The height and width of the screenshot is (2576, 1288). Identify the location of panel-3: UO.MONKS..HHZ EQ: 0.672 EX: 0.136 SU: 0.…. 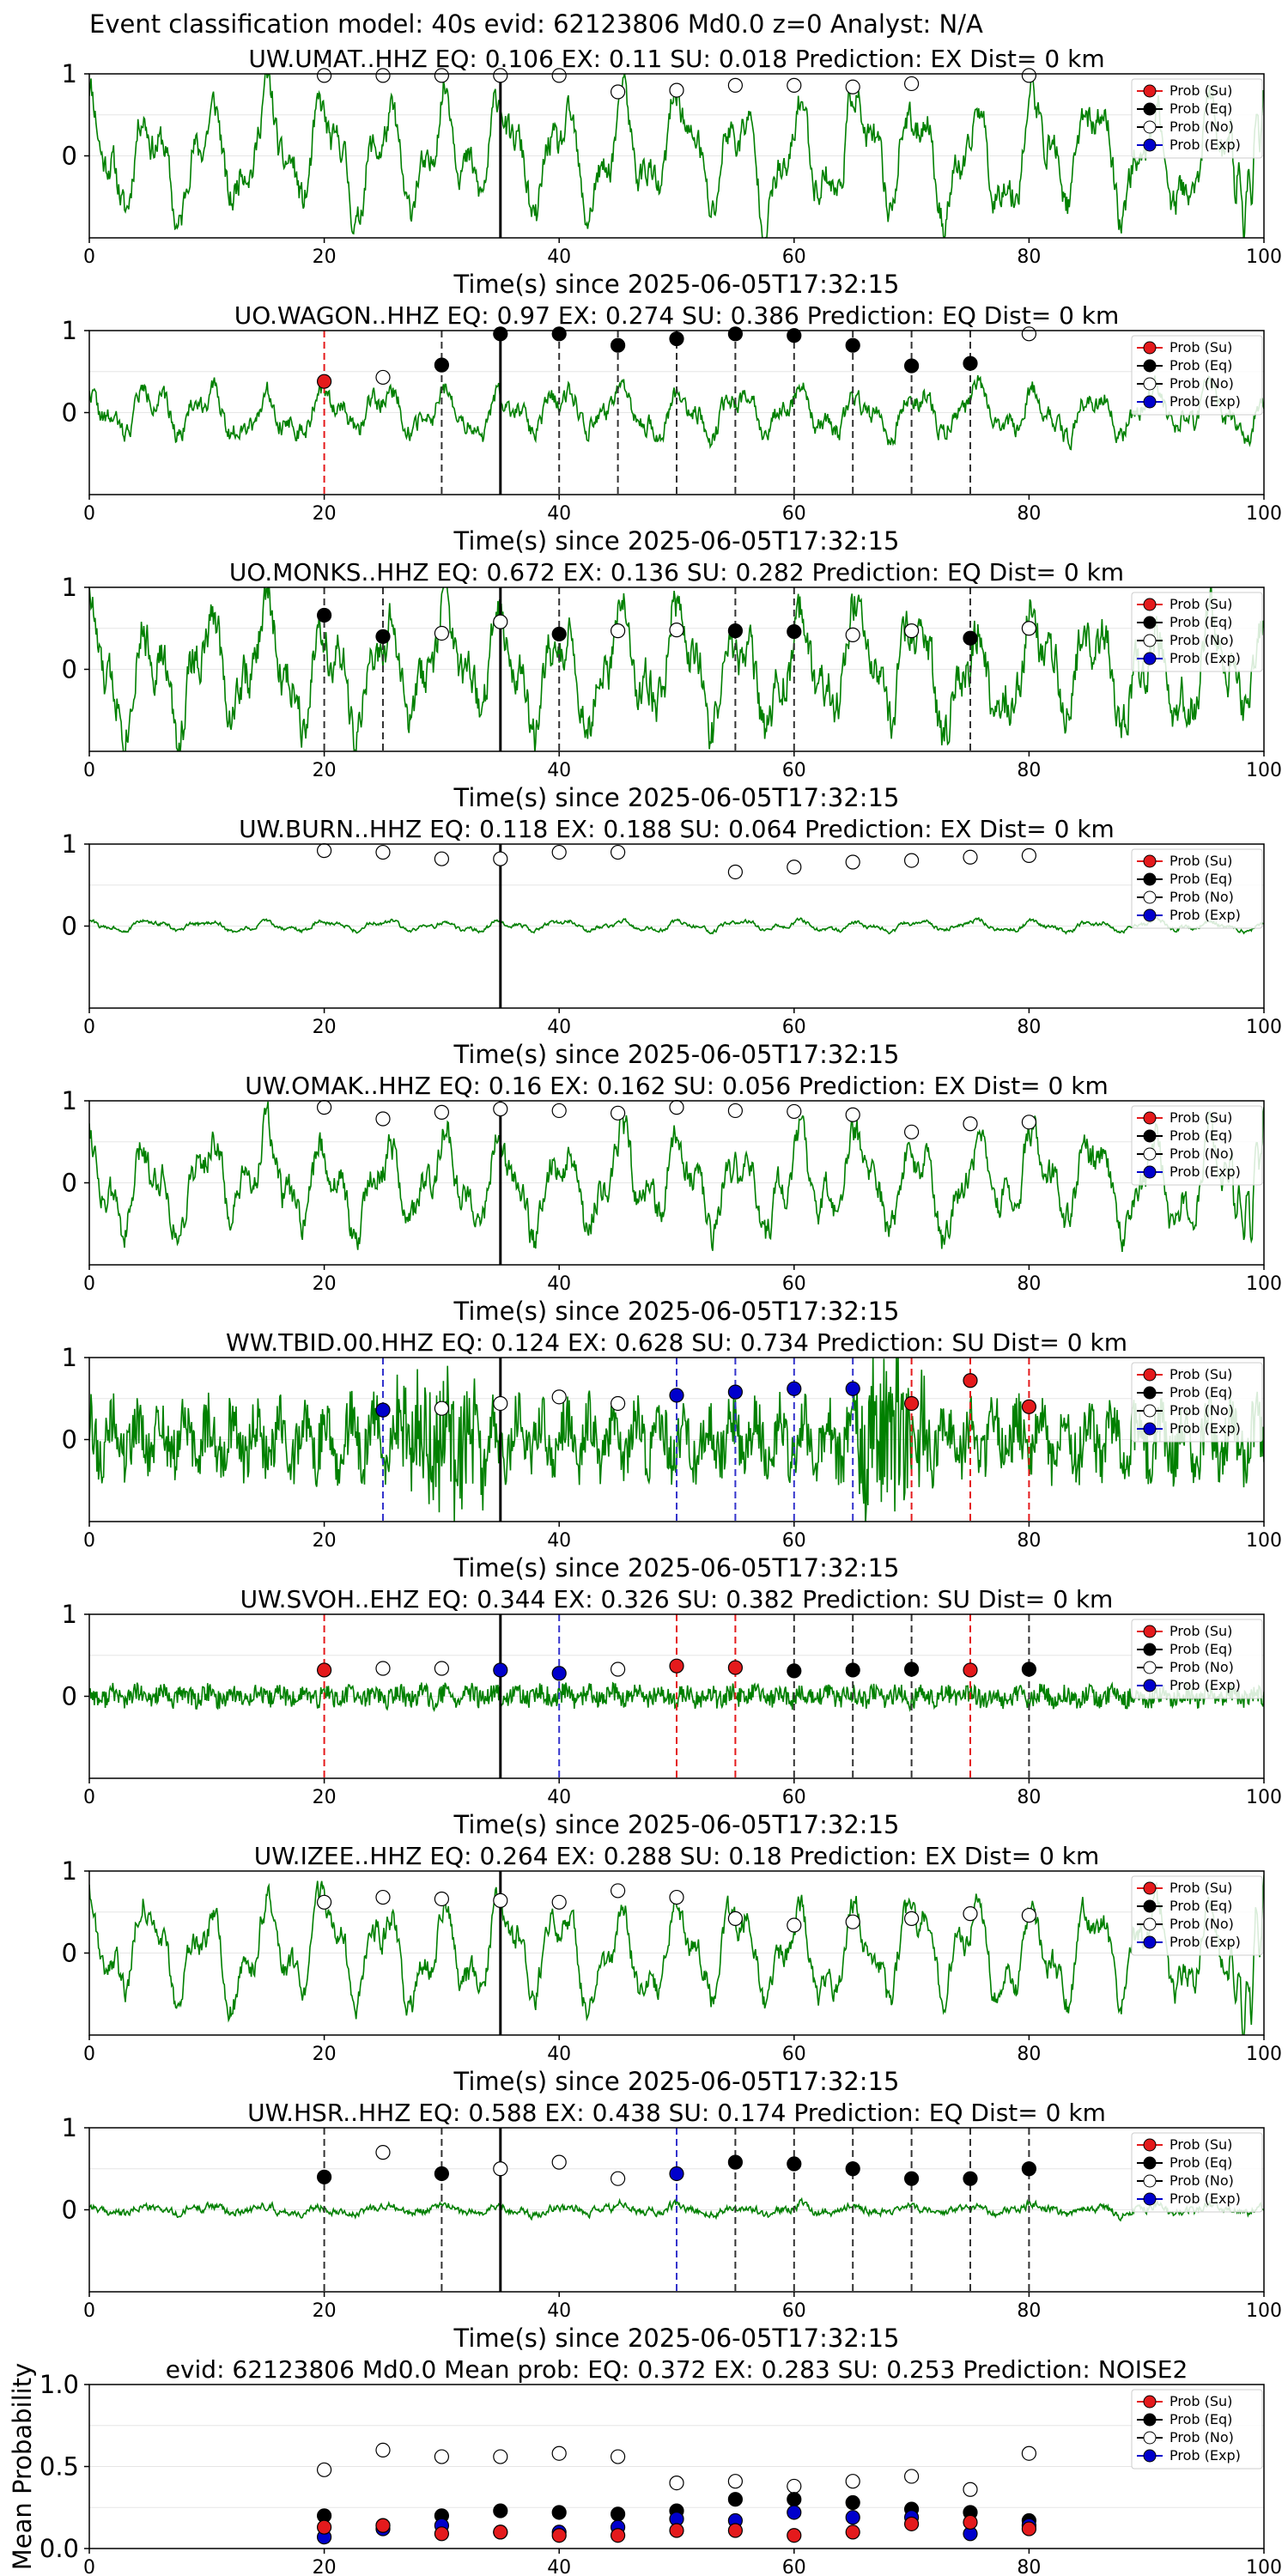
(672, 685).